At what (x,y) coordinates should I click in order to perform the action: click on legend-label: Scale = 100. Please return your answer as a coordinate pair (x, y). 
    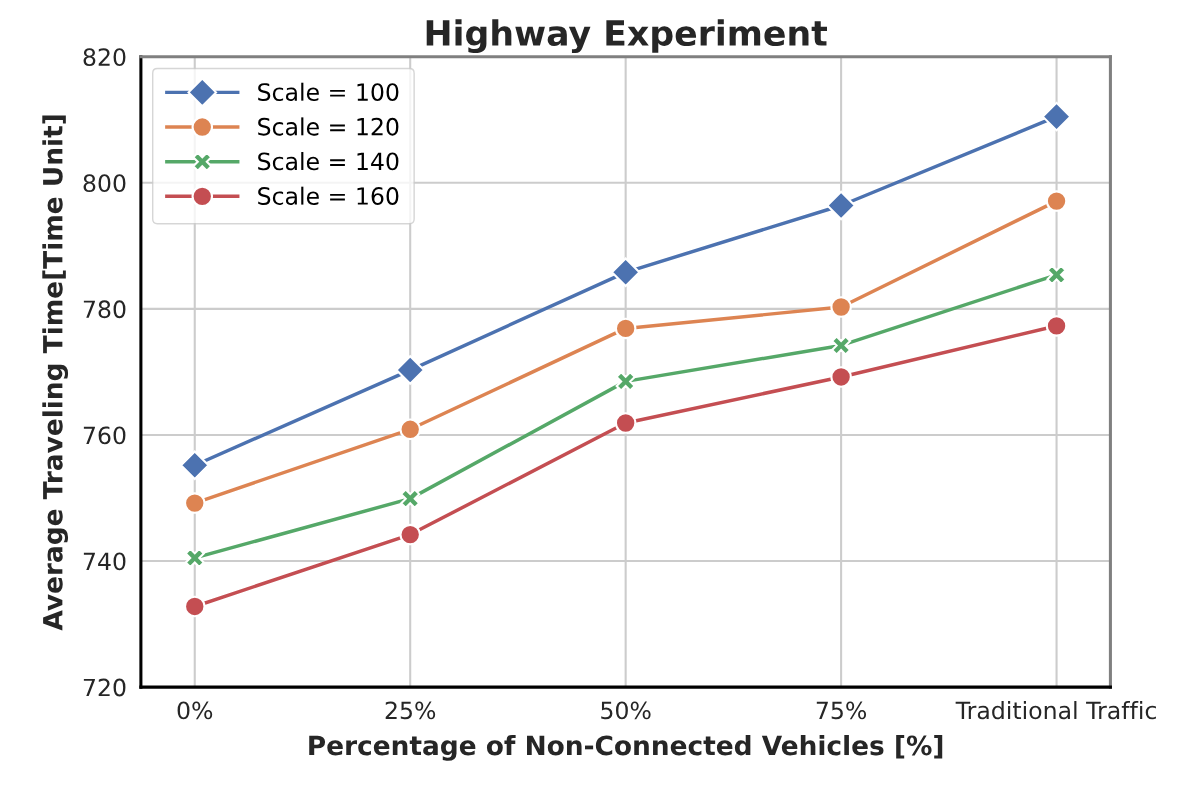
    Looking at the image, I should click on (328, 91).